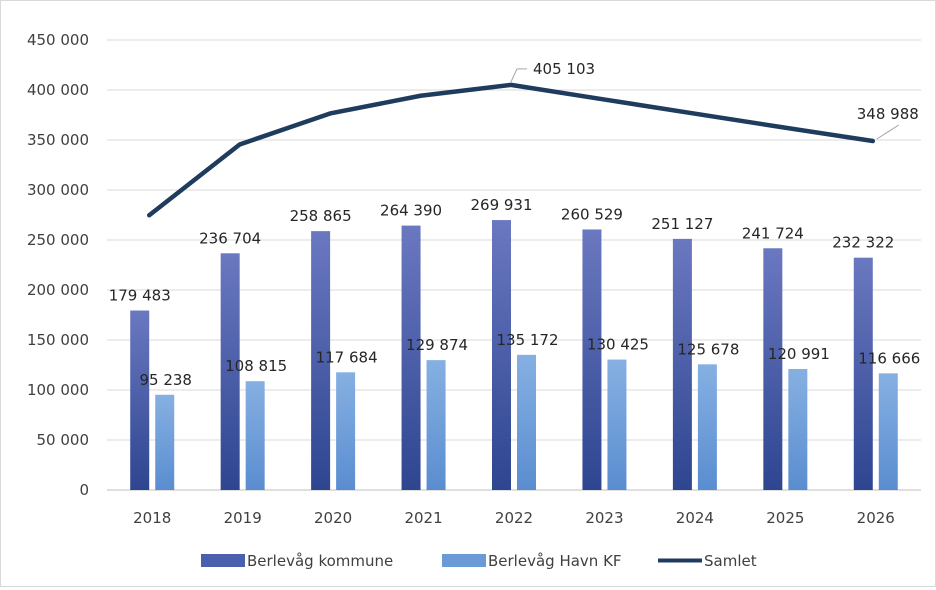  I want to click on bar-havn-2022, so click(526, 422).